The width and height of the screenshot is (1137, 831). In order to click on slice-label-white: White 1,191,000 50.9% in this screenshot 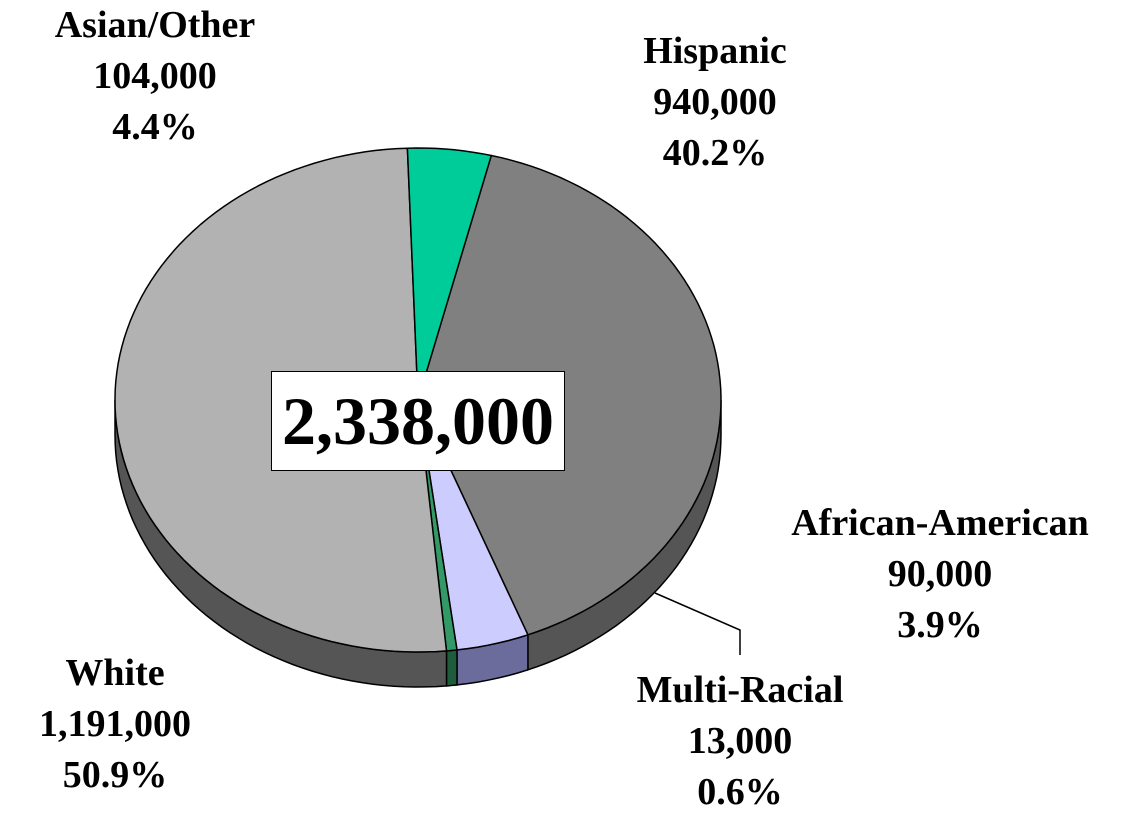, I will do `click(115, 724)`.